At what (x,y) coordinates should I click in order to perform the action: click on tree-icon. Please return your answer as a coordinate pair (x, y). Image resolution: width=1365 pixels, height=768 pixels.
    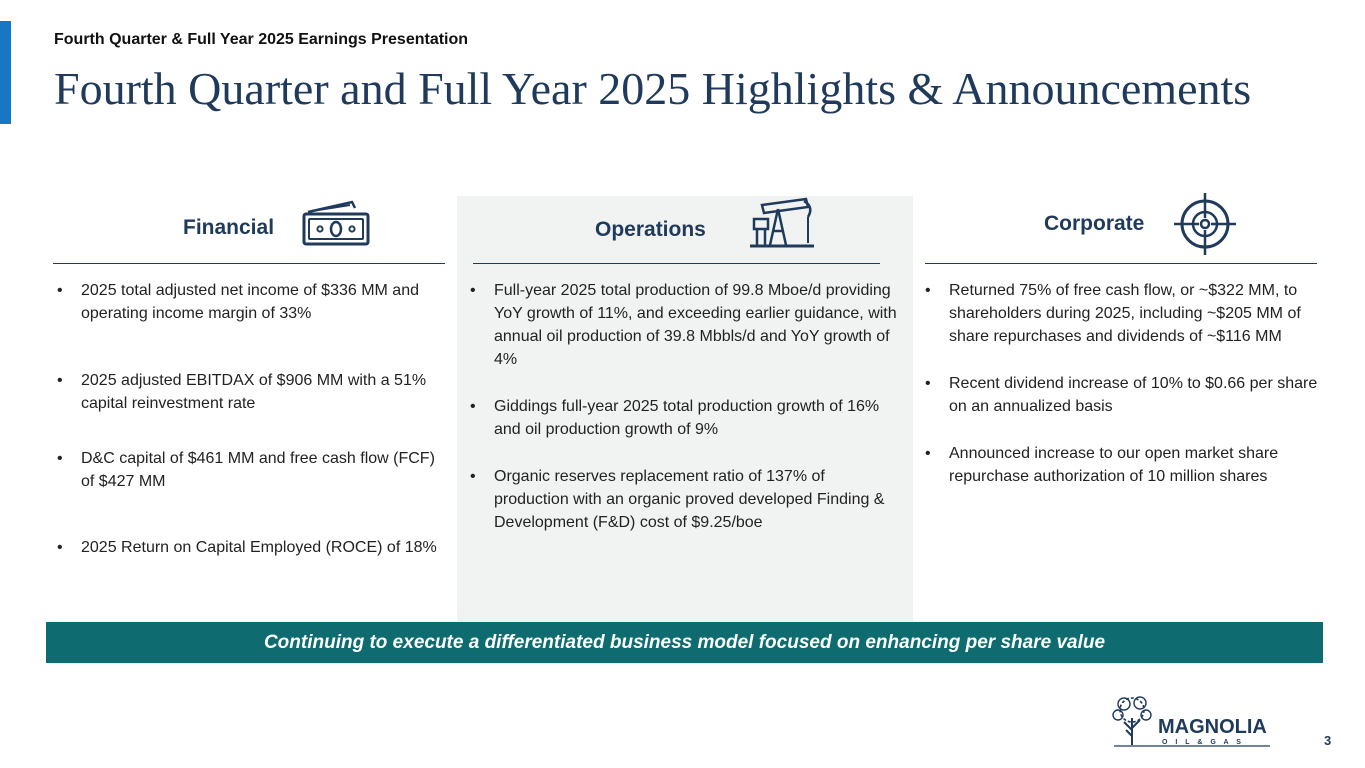
    Looking at the image, I should click on (1191, 721).